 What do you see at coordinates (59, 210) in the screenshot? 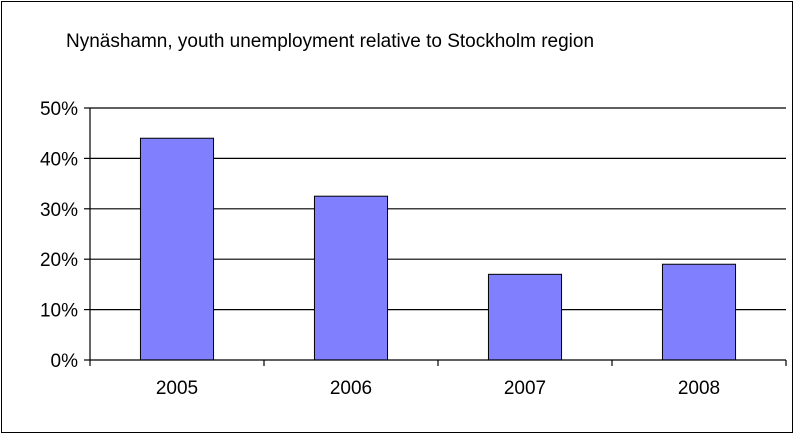
I see `y-tick-label-3: 30%` at bounding box center [59, 210].